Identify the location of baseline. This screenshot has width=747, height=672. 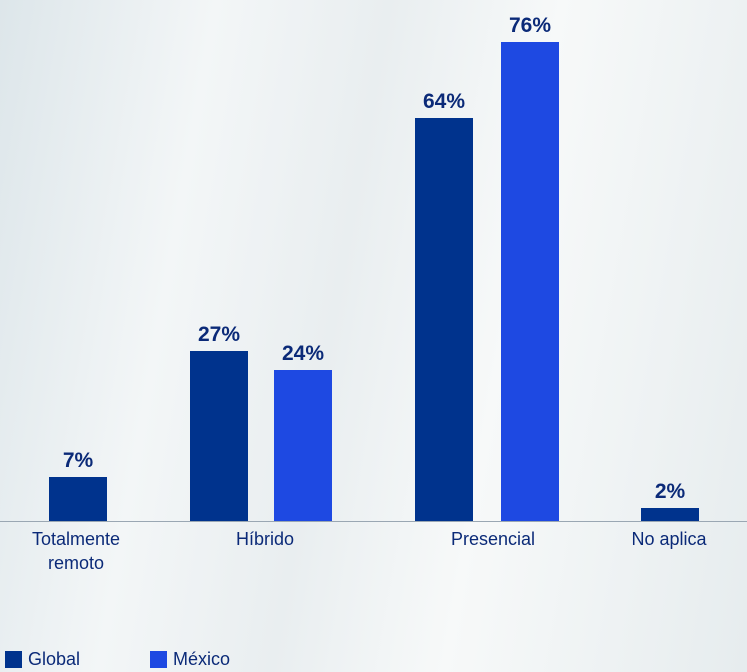
(373, 521).